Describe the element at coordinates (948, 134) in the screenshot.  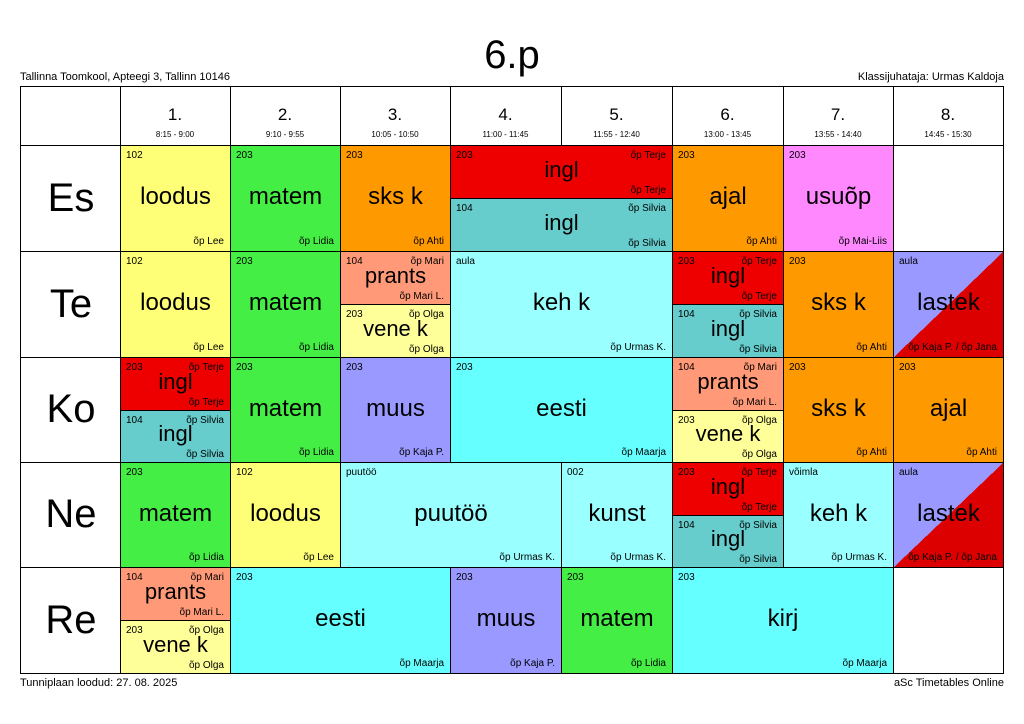
I see `period-time: 14:45 - 15:30` at that location.